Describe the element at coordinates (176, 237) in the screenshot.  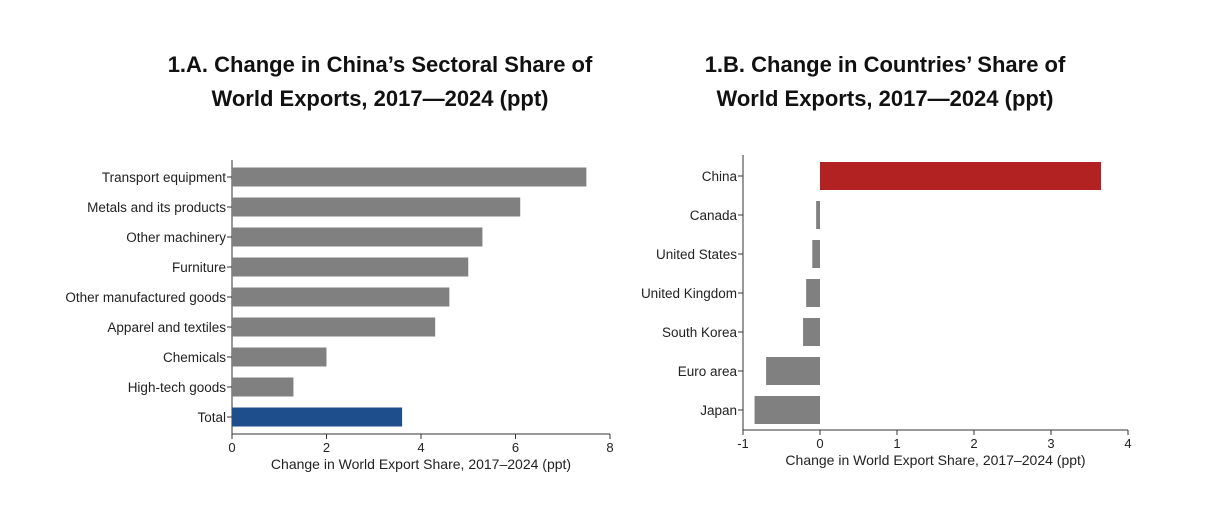
I see `chart-a-category-label: Other machinery` at that location.